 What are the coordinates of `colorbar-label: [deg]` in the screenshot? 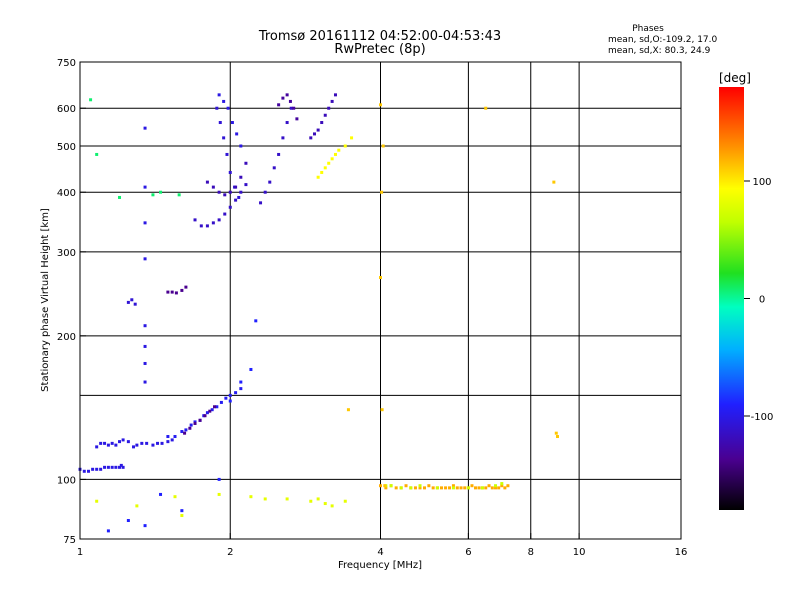 It's located at (735, 78).